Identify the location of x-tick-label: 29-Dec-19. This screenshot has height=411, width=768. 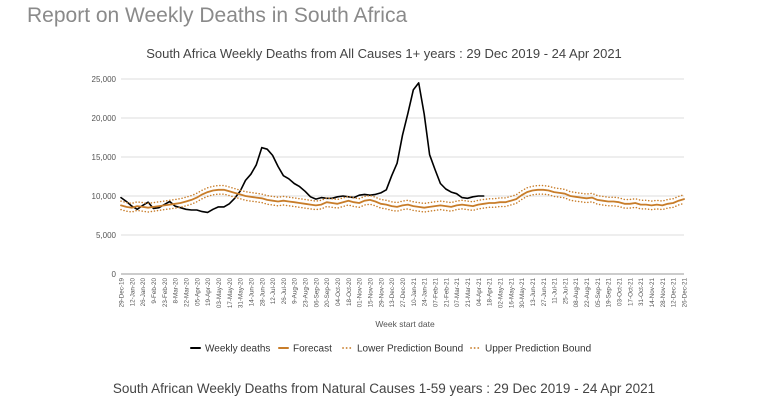
(122, 293).